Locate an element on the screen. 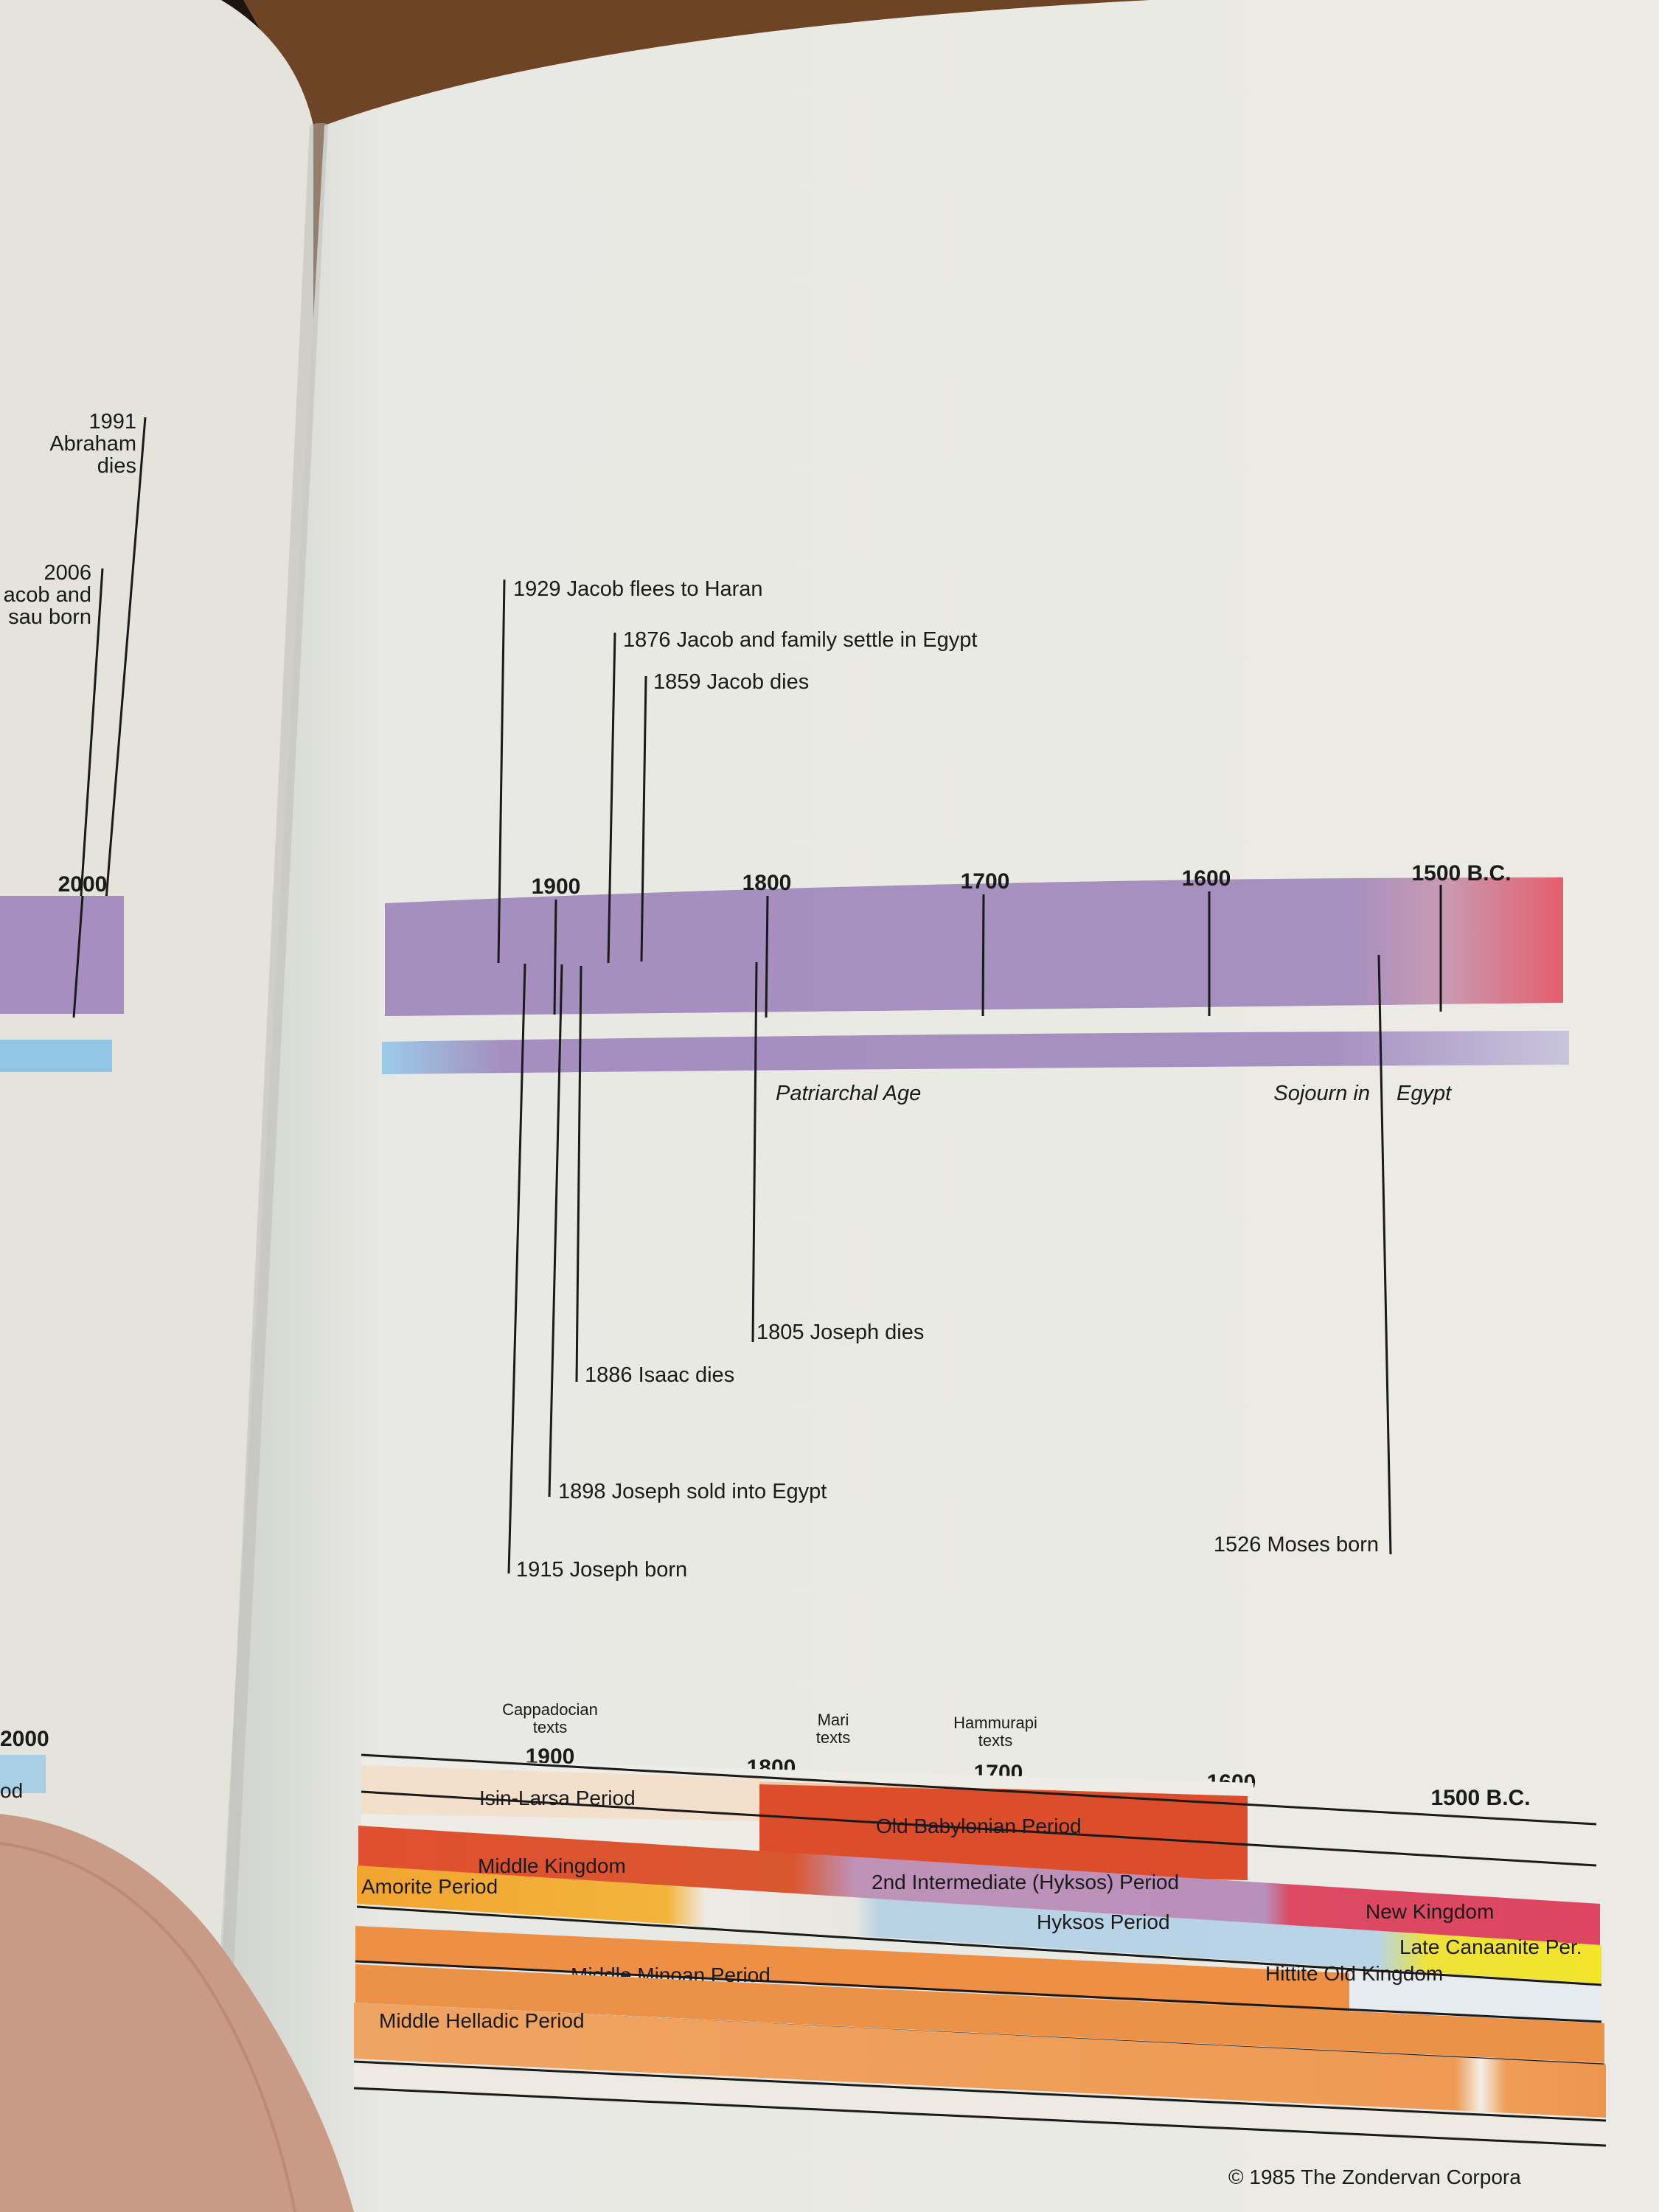 The image size is (1659, 2212). left-event-leader is located at coordinates (123, 690).